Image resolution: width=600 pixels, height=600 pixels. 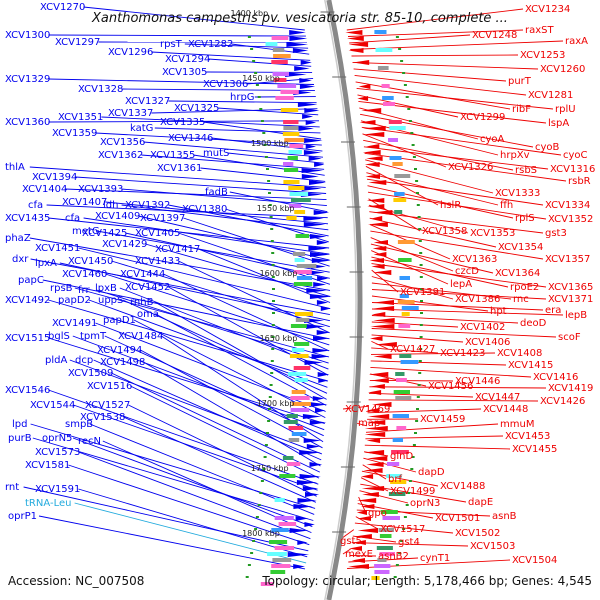 What do you see at coordinates (110, 300) in the screenshot?
I see `forward-gene-label: uppS` at bounding box center [110, 300].